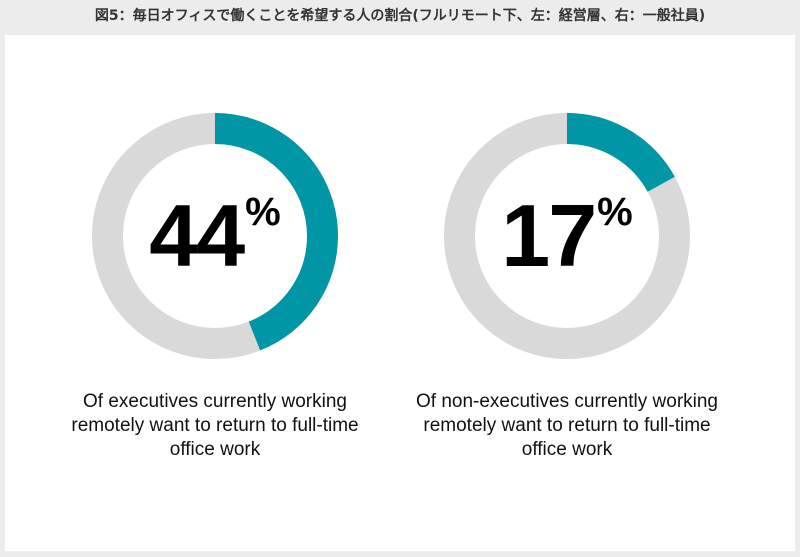 Image resolution: width=800 pixels, height=557 pixels. I want to click on donut-chart: 44%, so click(215, 236).